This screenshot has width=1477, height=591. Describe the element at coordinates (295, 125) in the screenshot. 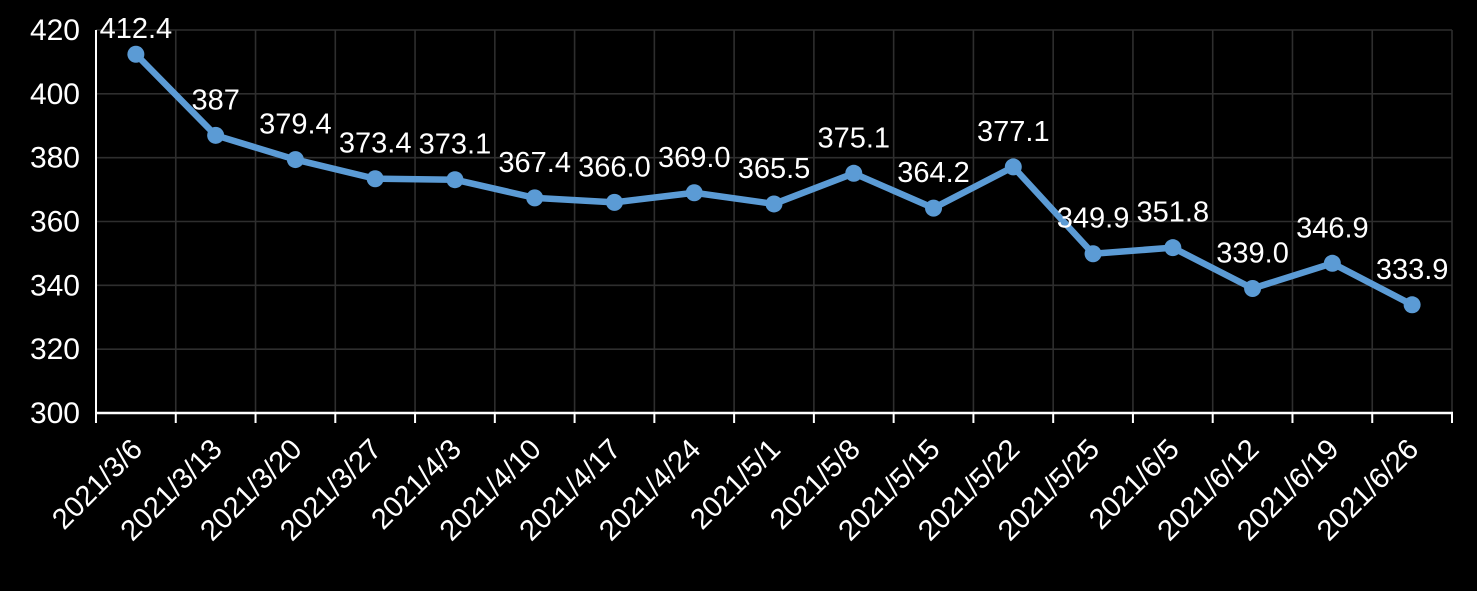

I see `data-point-label: 379.4` at that location.